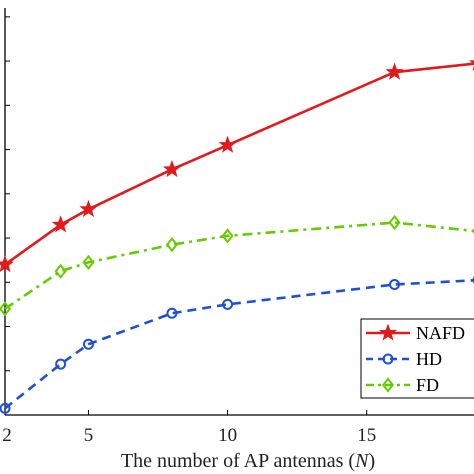 Image resolution: width=474 pixels, height=474 pixels. I want to click on x-tick-label-5: 5, so click(89, 435).